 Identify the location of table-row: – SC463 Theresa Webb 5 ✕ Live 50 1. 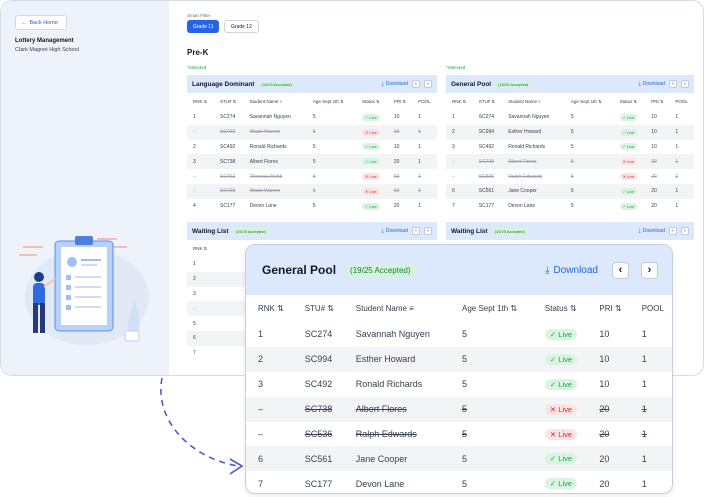
(312, 176).